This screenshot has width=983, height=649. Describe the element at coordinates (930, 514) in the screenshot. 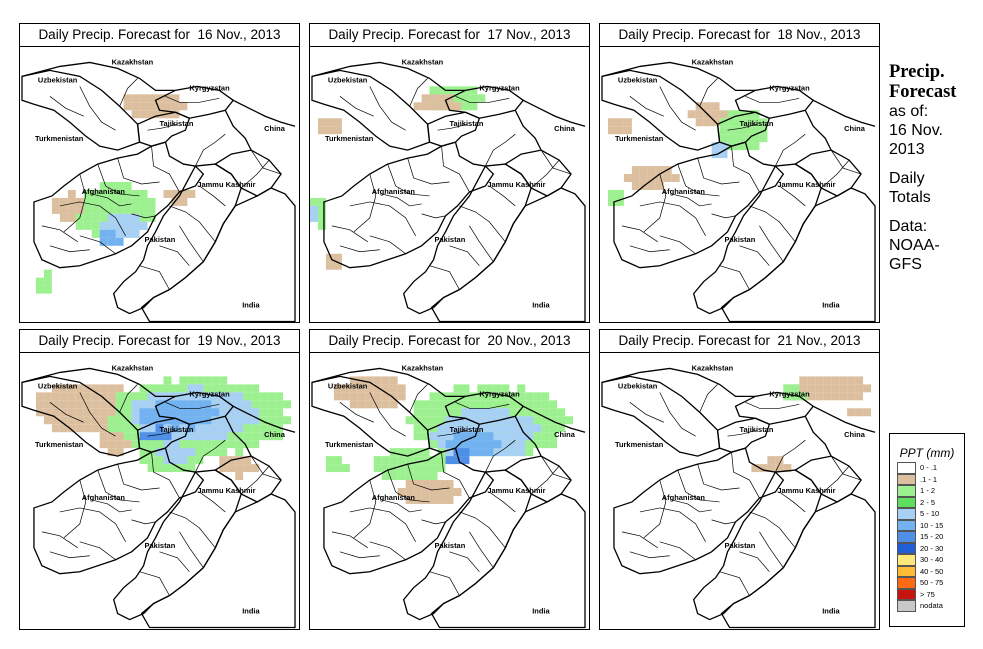

I see `legend-label: 5 - 10` at that location.